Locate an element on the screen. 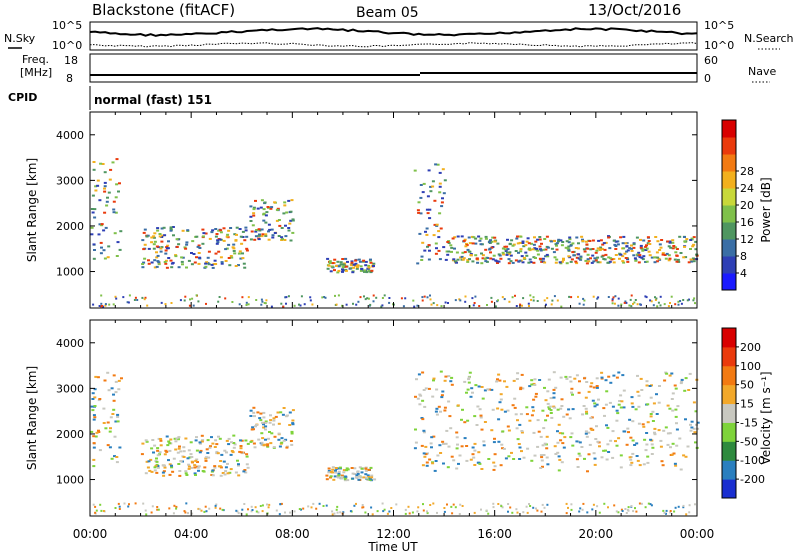 This screenshot has height=554, width=800. noise-sky-label: N.Sky is located at coordinates (20, 38).